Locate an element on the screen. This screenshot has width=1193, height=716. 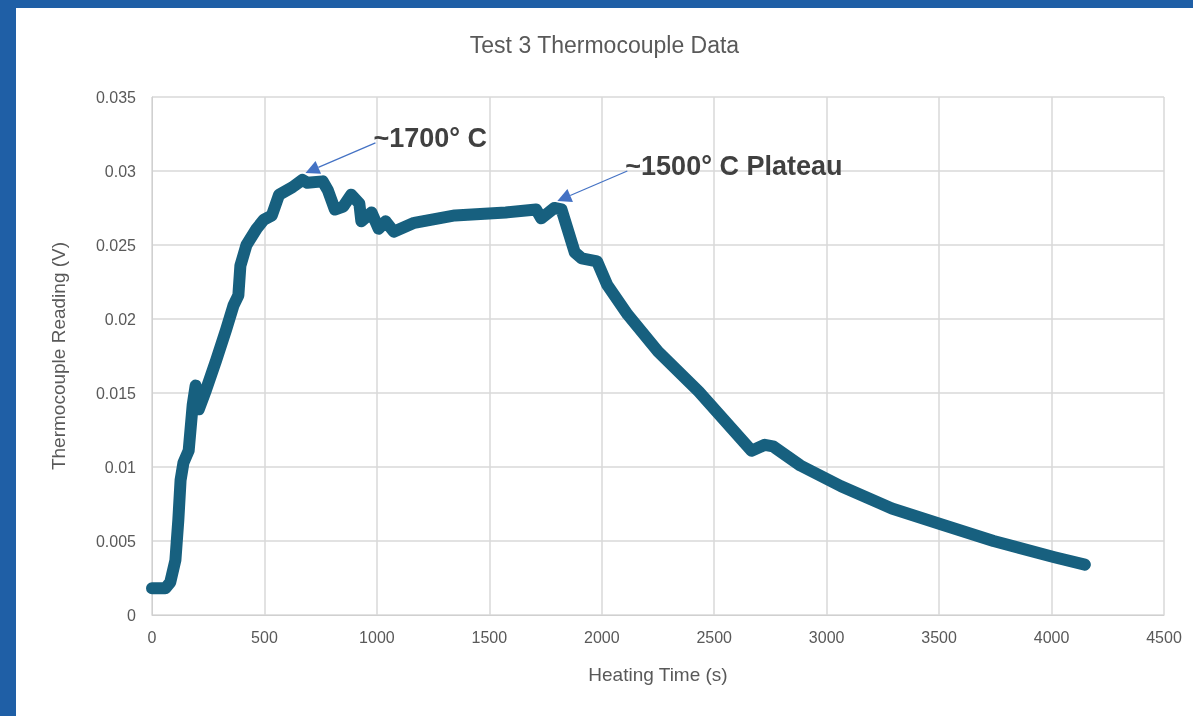
x-tick-label: 0 is located at coordinates (152, 637).